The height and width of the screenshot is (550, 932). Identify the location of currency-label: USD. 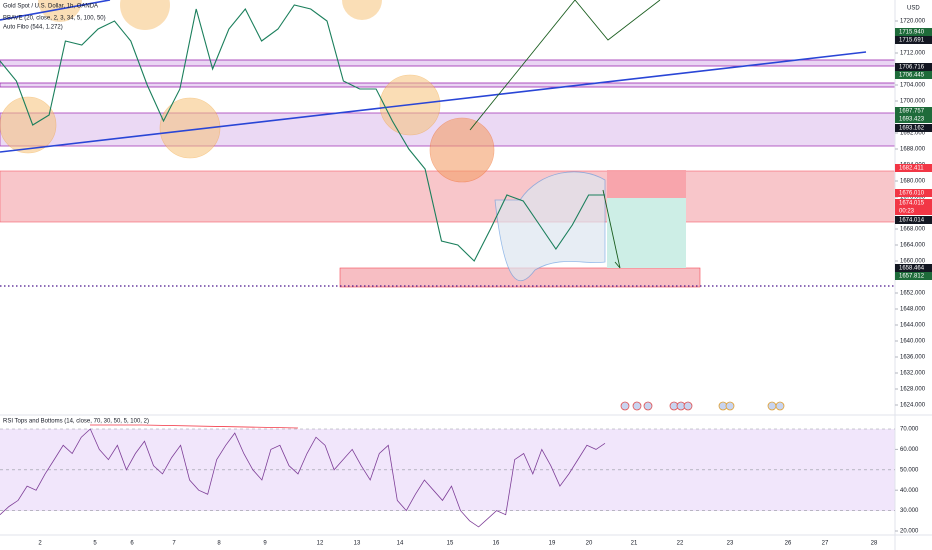
(913, 9).